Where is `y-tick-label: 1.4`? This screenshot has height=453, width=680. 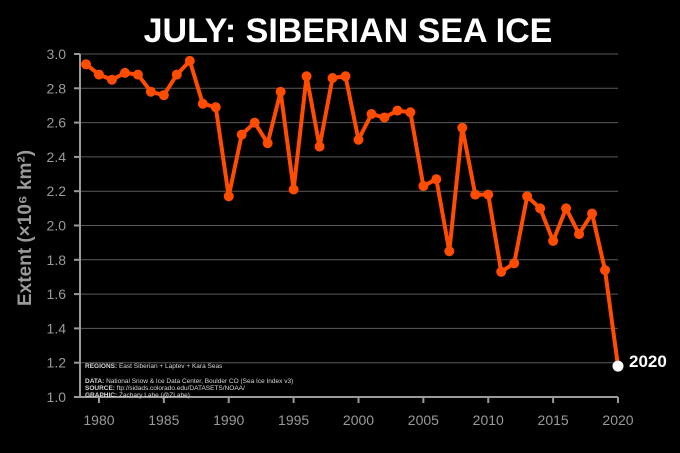 y-tick-label: 1.4 is located at coordinates (57, 328).